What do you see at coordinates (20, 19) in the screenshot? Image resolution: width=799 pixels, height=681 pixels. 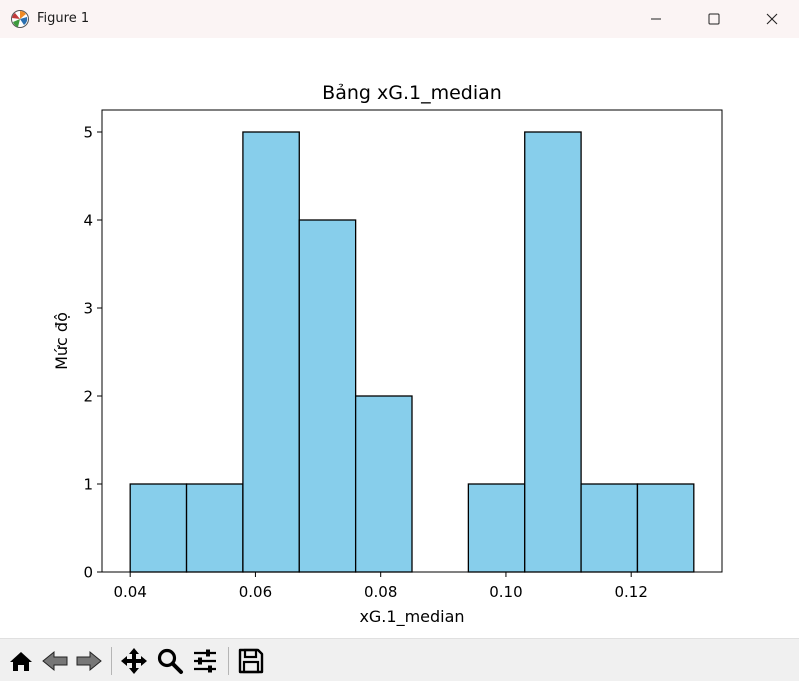 I see `matplotlib-logo-icon` at bounding box center [20, 19].